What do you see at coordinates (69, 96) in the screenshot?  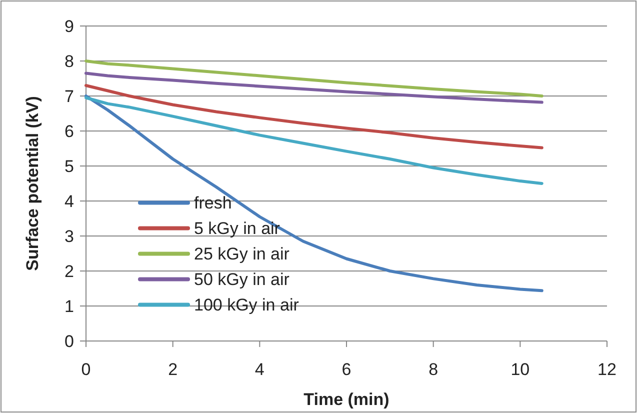 I see `y-tick-label: 7` at bounding box center [69, 96].